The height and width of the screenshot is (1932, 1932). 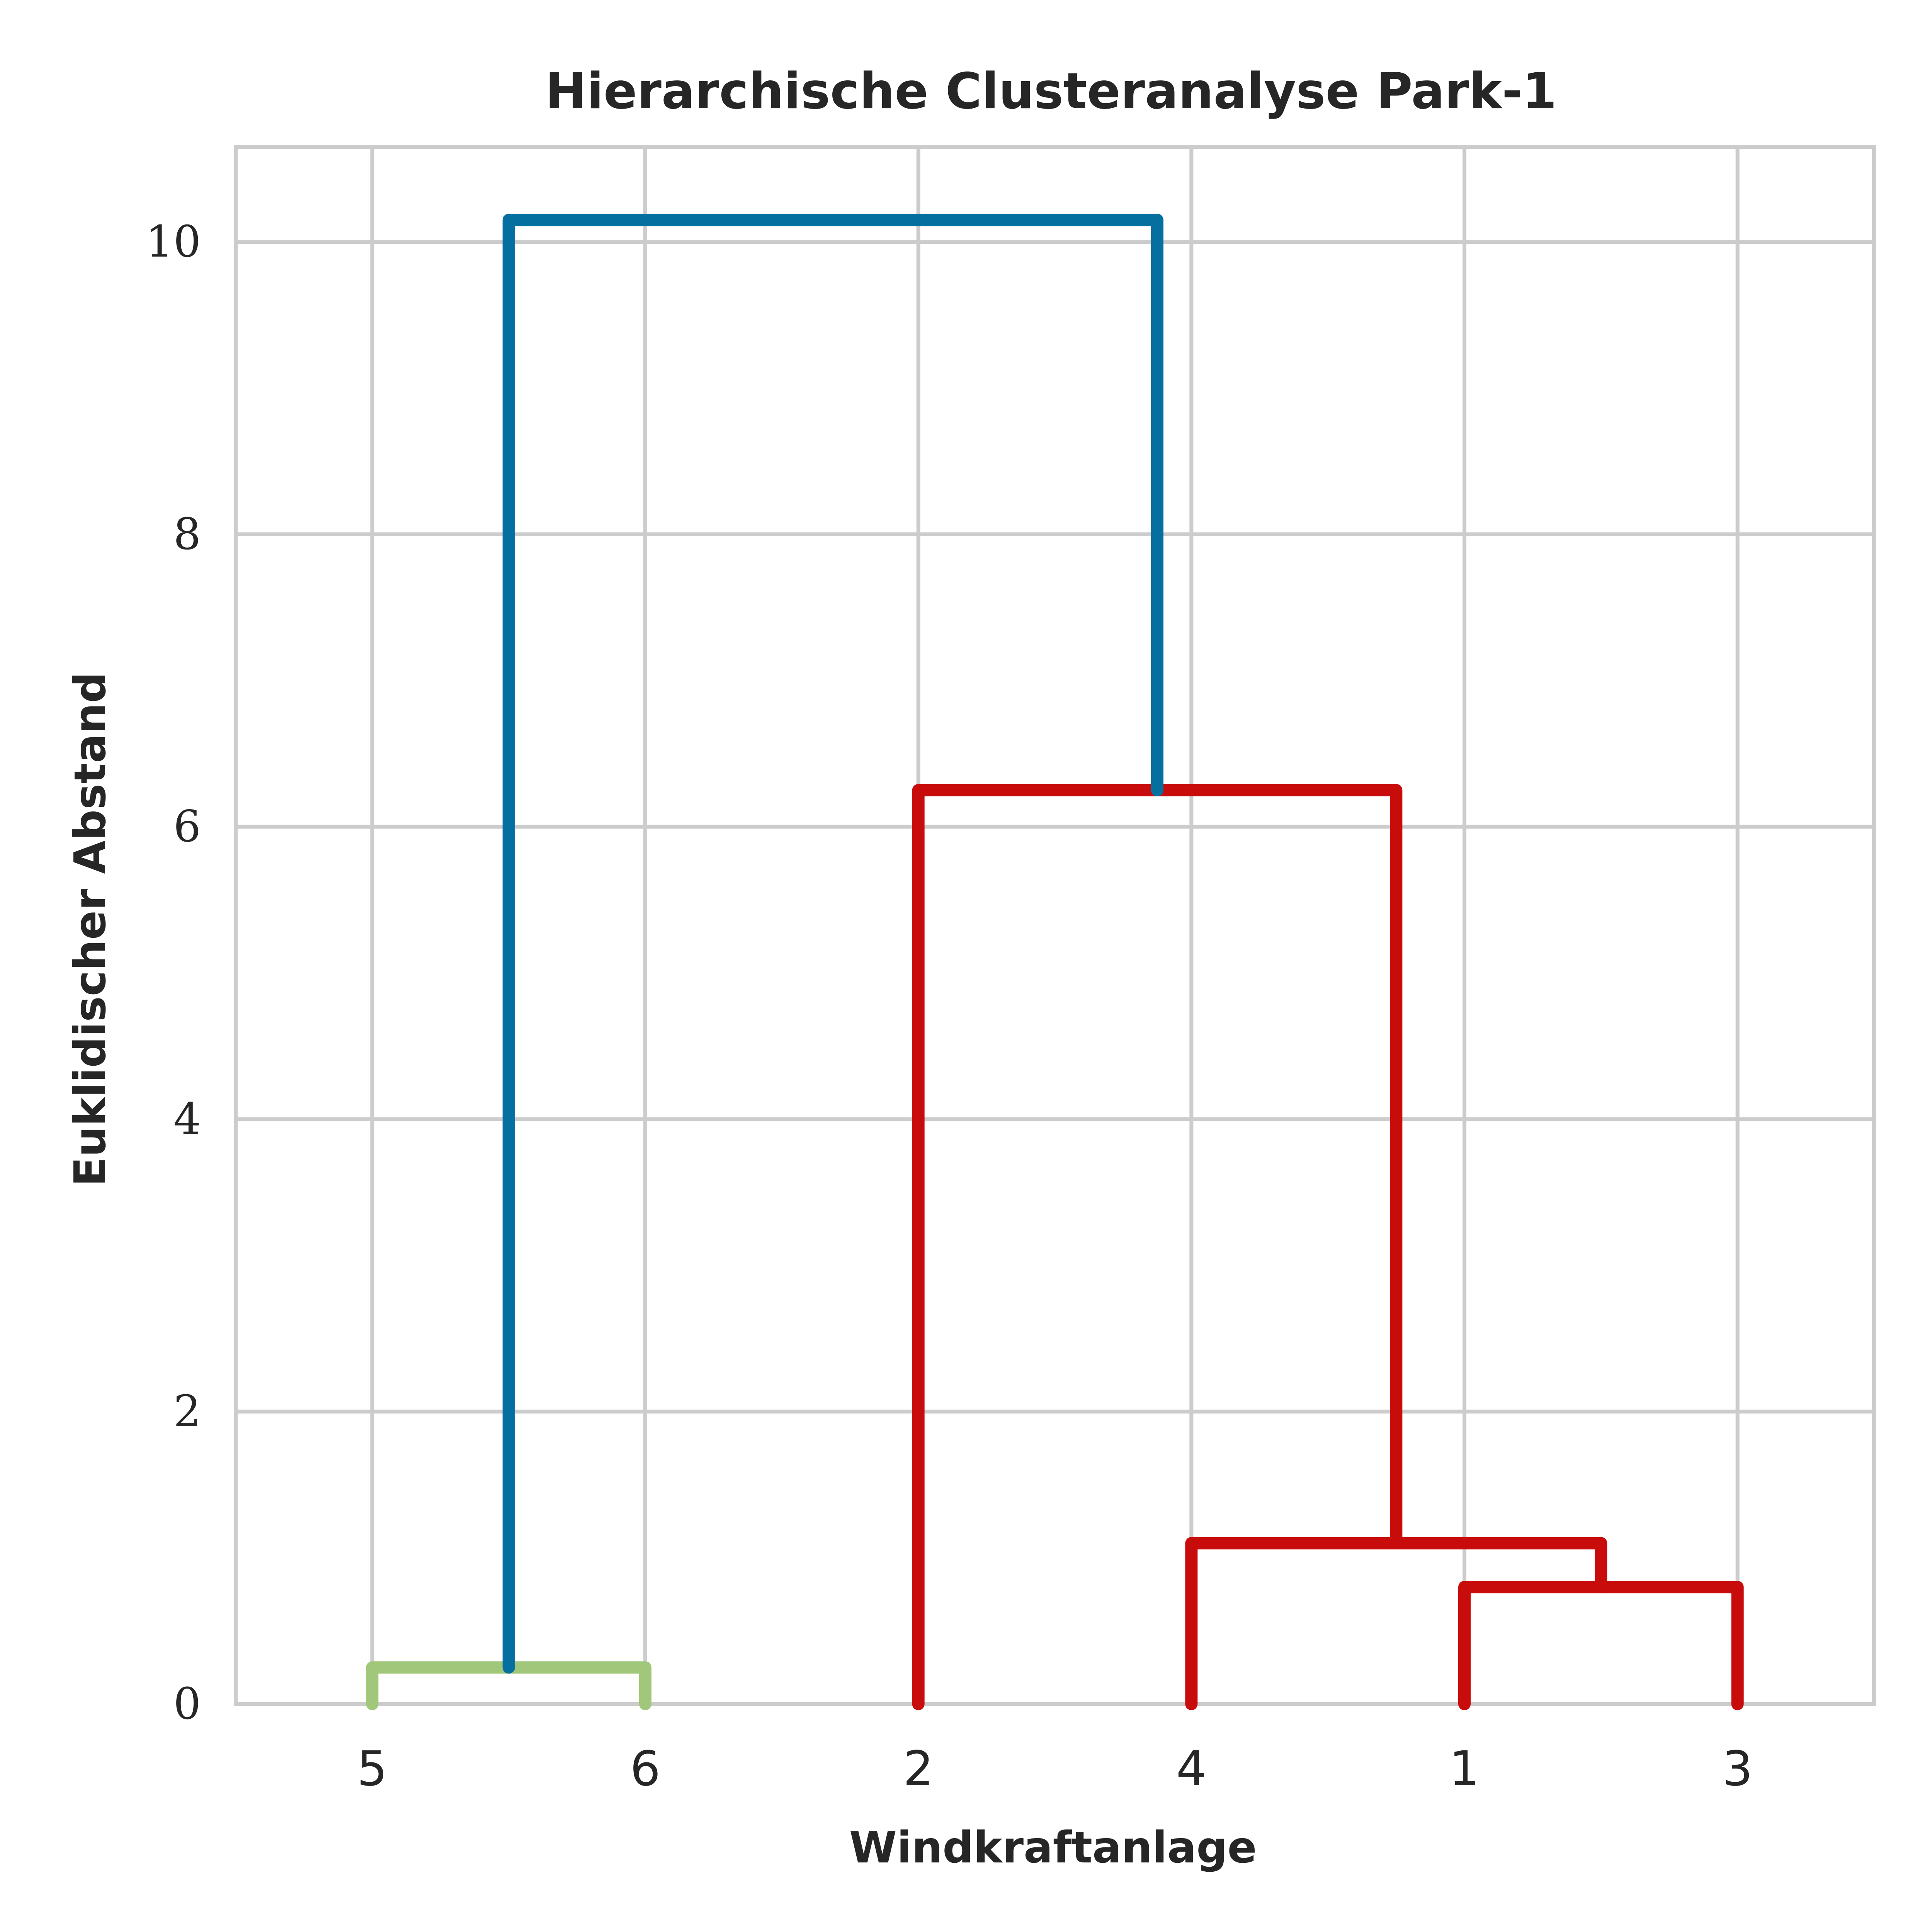 What do you see at coordinates (645, 1769) in the screenshot?
I see `x-tick-label: 6` at bounding box center [645, 1769].